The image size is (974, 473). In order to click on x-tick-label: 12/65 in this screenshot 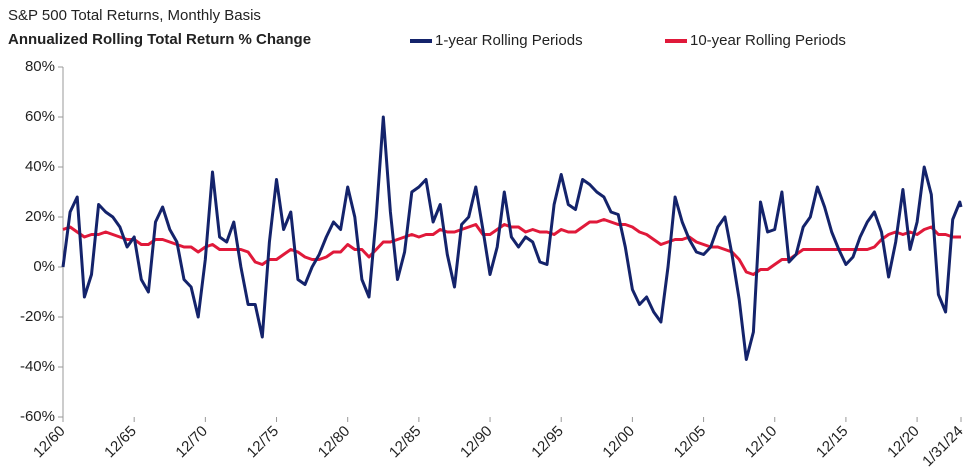, I will do `click(120, 442)`.